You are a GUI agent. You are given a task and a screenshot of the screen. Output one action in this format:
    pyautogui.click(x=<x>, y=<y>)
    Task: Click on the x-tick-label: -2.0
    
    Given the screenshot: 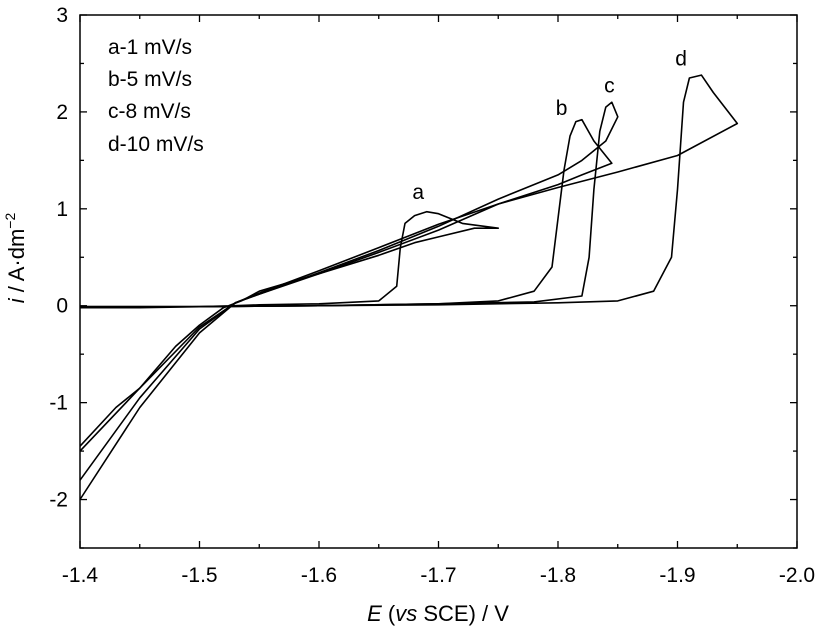 What is the action you would take?
    pyautogui.click(x=797, y=575)
    